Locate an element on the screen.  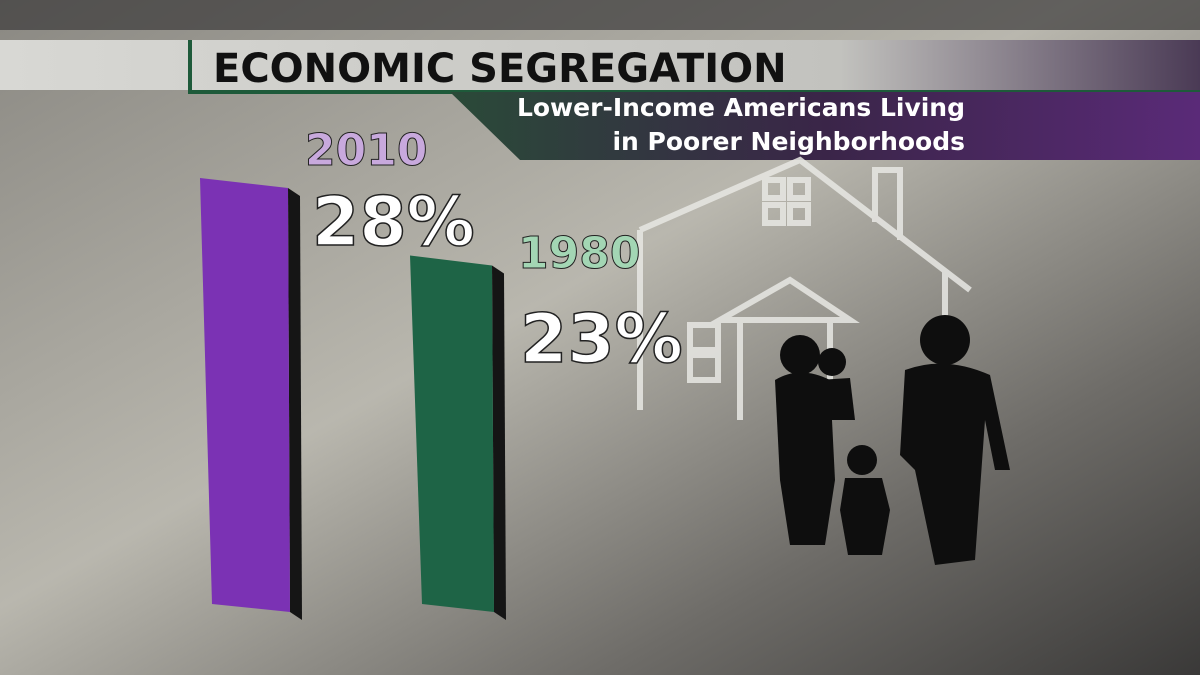
top-shade is located at coordinates (600, 15).